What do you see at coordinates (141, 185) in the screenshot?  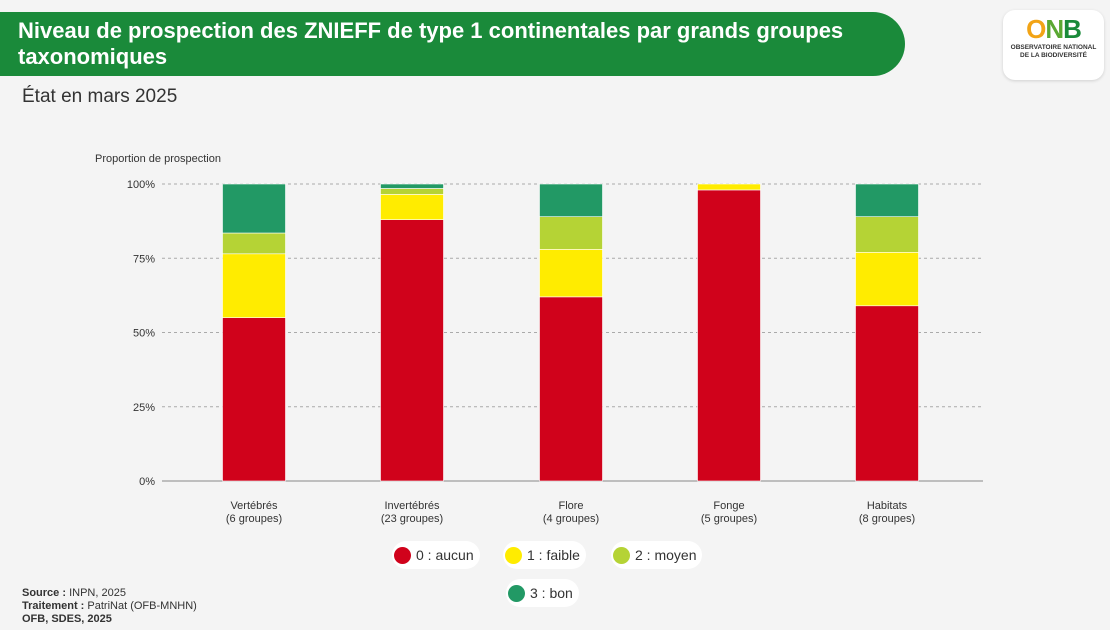 I see `y-tick-label: 100%` at bounding box center [141, 185].